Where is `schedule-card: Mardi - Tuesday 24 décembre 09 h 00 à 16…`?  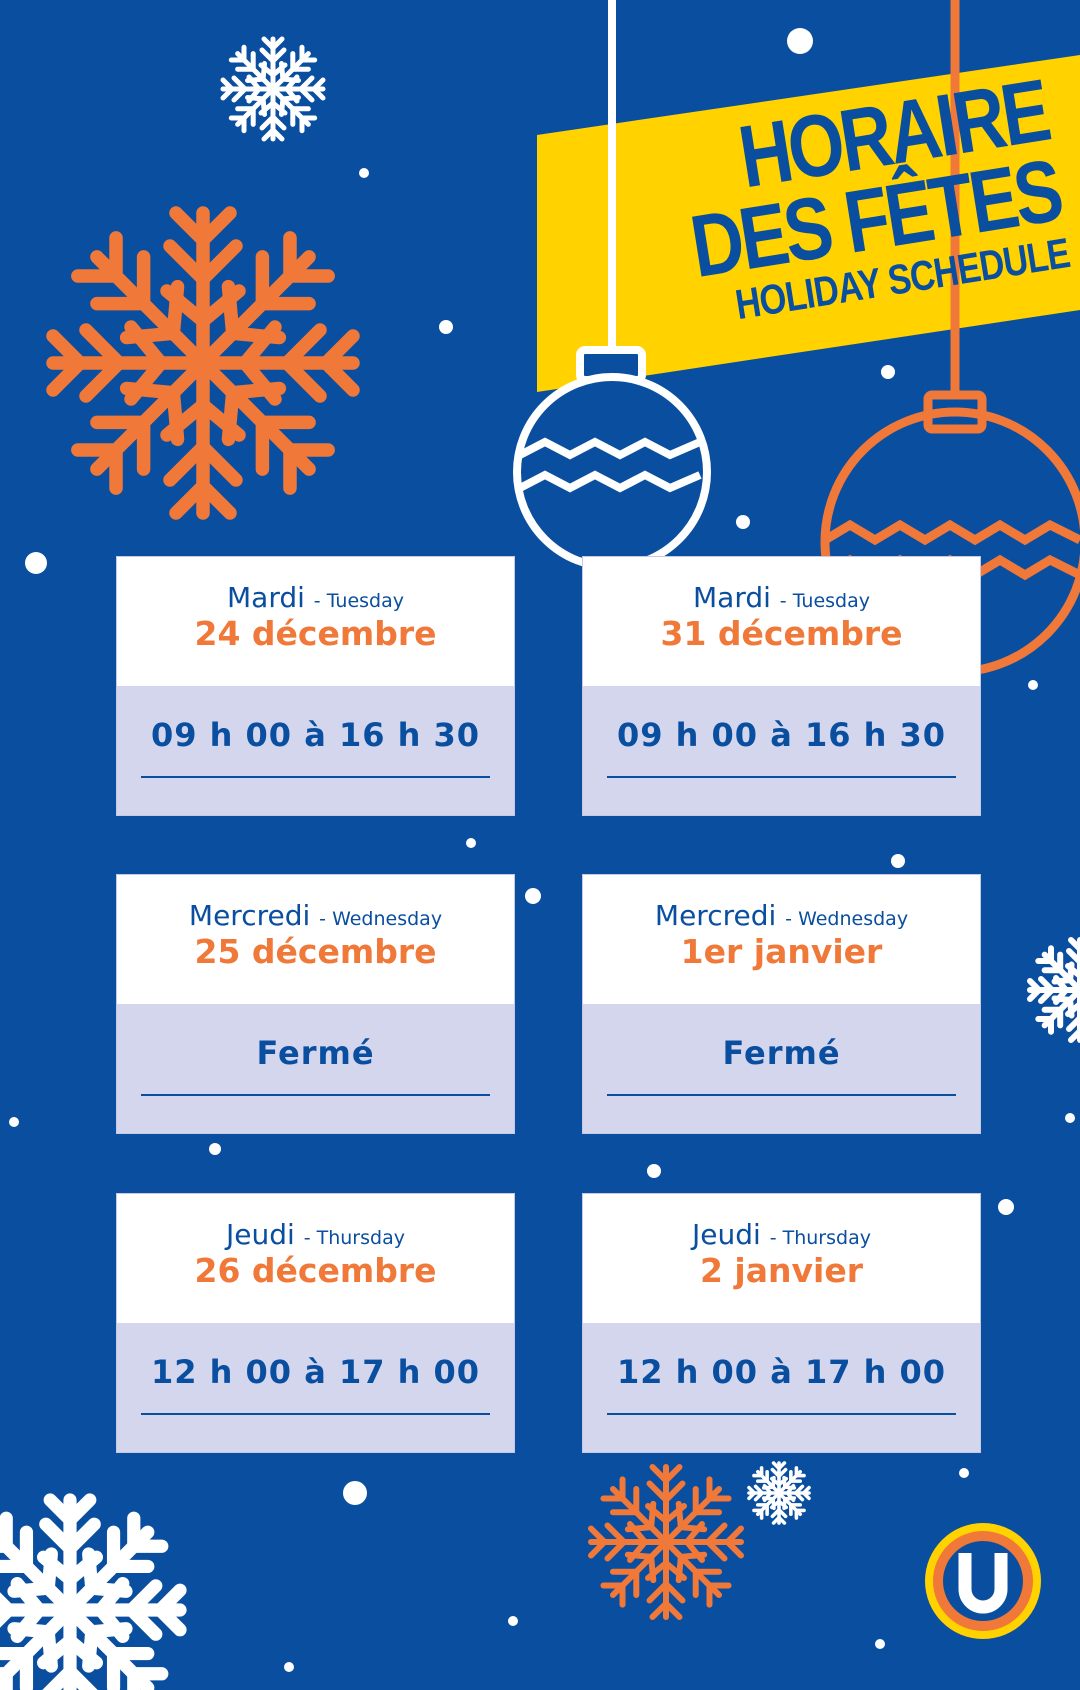 schedule-card: Mardi - Tuesday 24 décembre 09 h 00 à 16… is located at coordinates (315, 686).